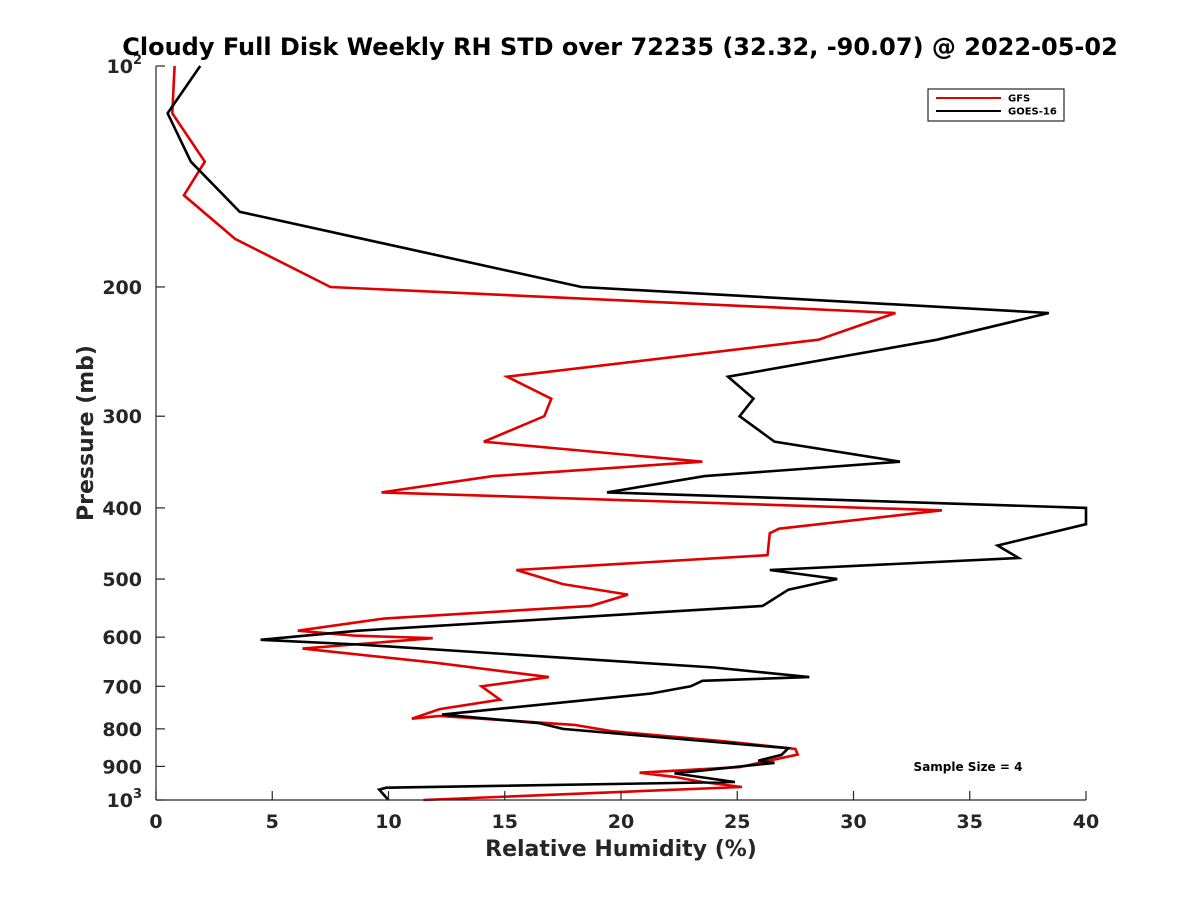 The image size is (1200, 900). Describe the element at coordinates (122, 580) in the screenshot. I see `y-tick-label: 500` at that location.